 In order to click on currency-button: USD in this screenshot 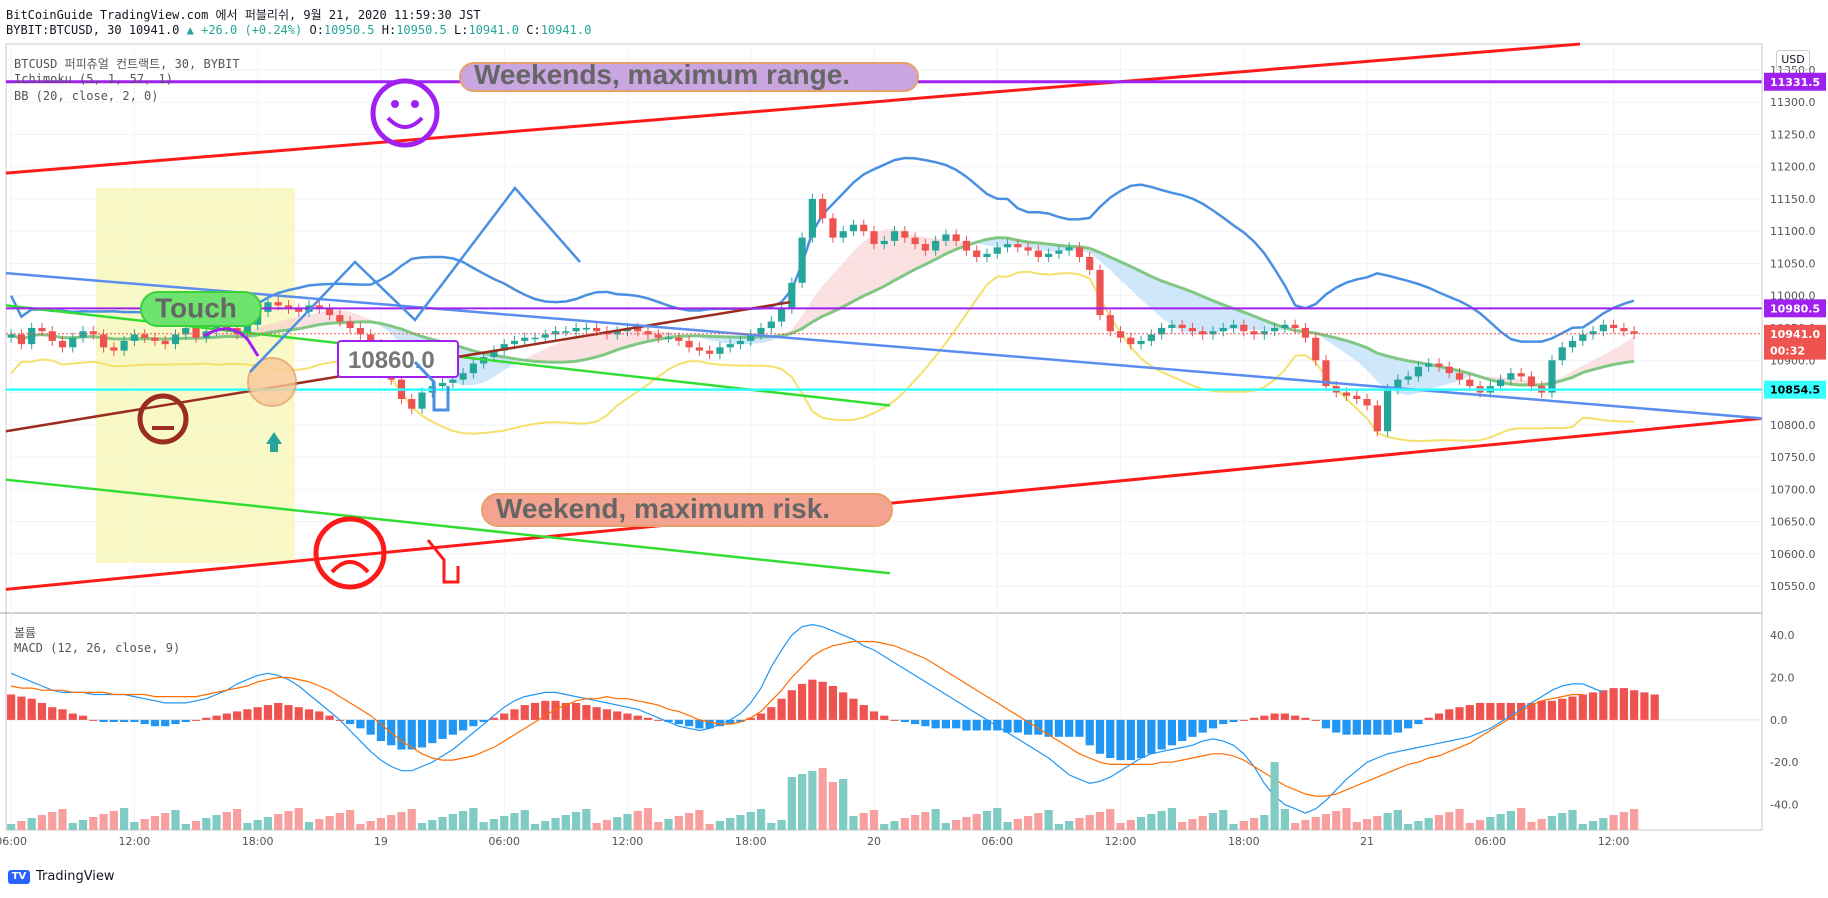, I will do `click(1793, 60)`.